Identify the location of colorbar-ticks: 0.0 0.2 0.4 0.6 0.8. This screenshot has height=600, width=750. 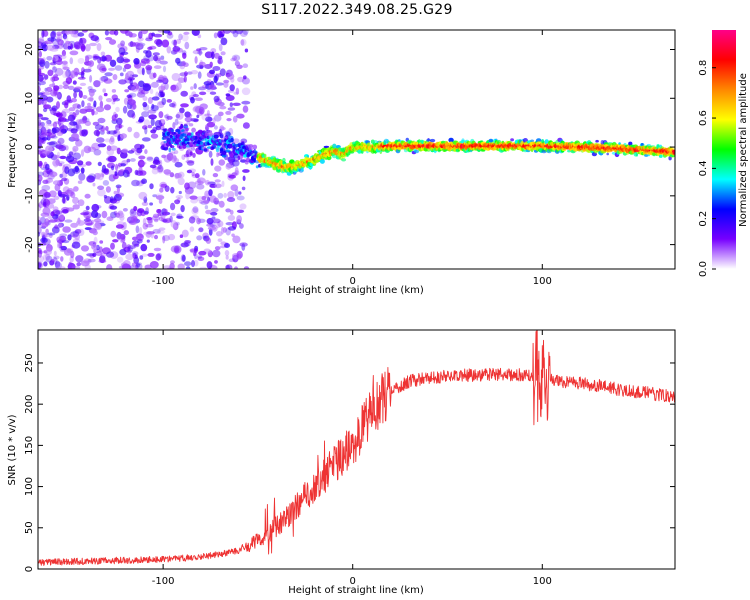
(707, 168).